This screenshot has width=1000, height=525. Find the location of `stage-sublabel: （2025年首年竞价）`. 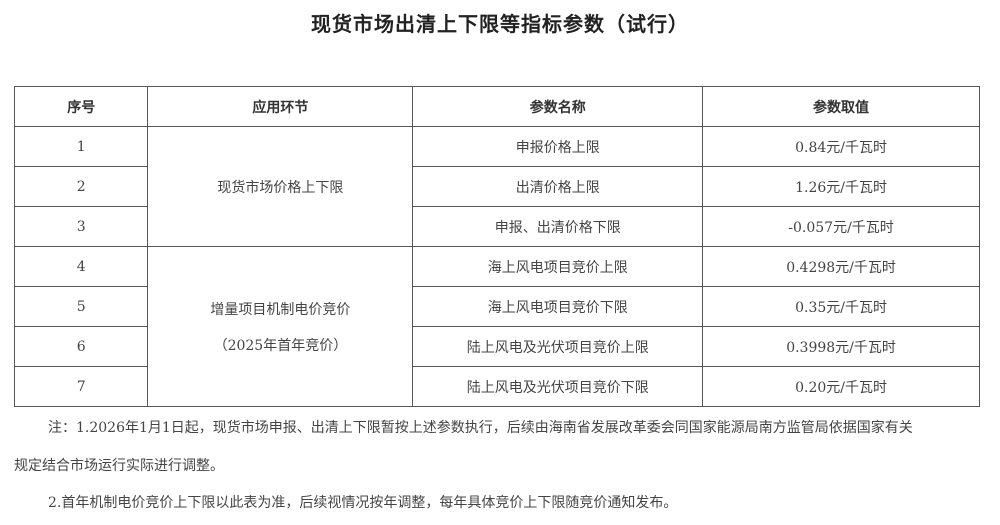

stage-sublabel: （2025年首年竞价） is located at coordinates (280, 345).